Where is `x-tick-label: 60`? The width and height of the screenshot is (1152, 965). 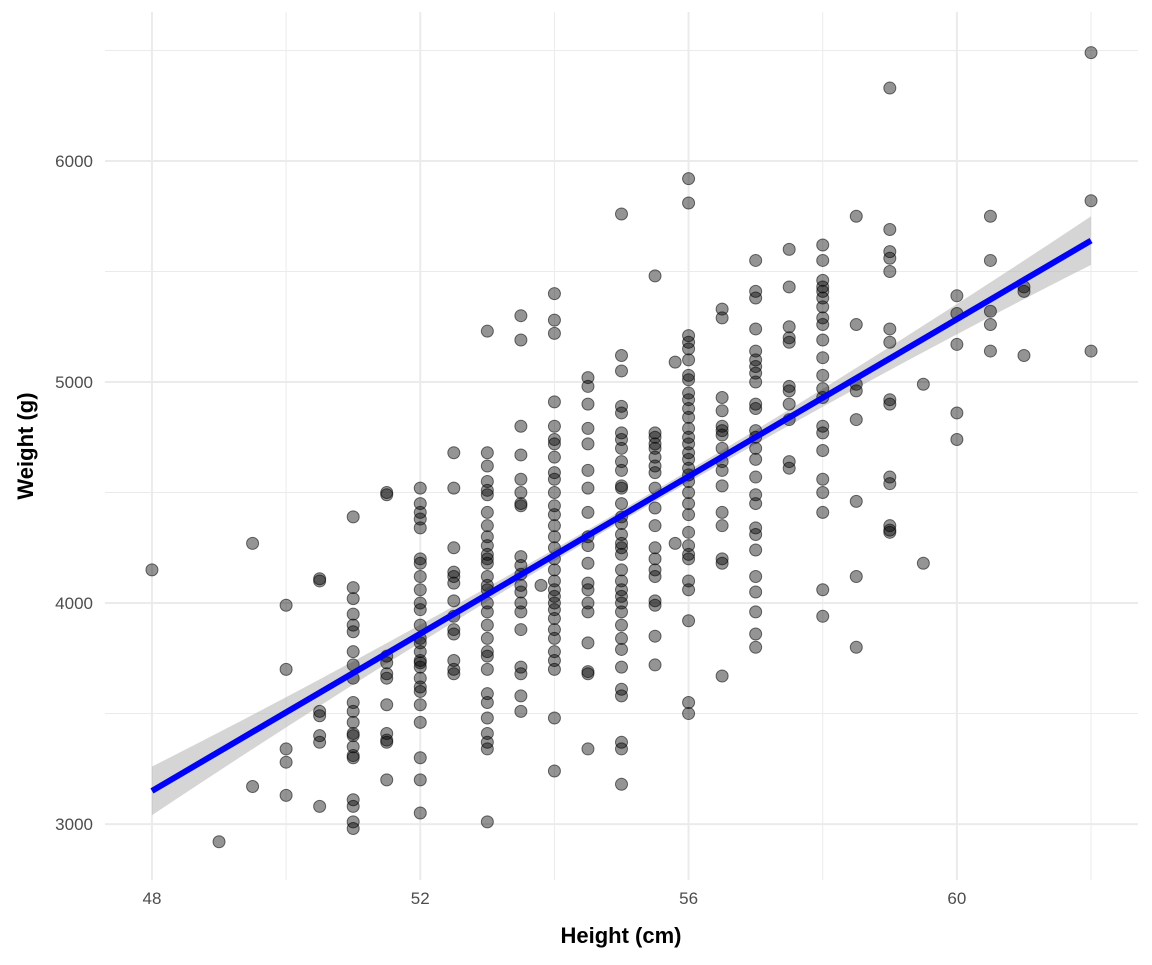 x-tick-label: 60 is located at coordinates (956, 898).